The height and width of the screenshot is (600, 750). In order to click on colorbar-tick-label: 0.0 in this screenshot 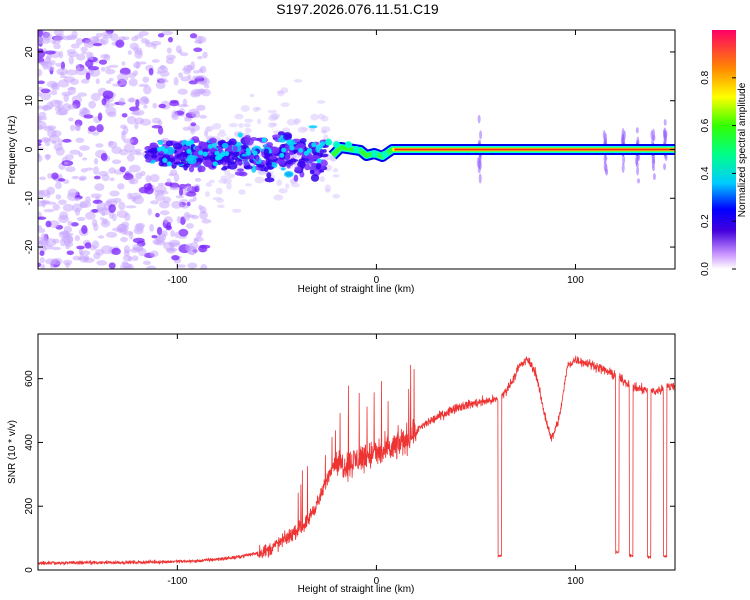, I will do `click(705, 269)`.